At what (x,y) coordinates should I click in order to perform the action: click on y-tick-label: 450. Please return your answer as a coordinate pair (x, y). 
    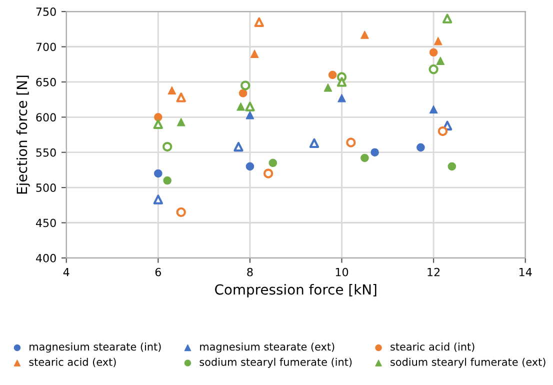
    Looking at the image, I should click on (46, 223).